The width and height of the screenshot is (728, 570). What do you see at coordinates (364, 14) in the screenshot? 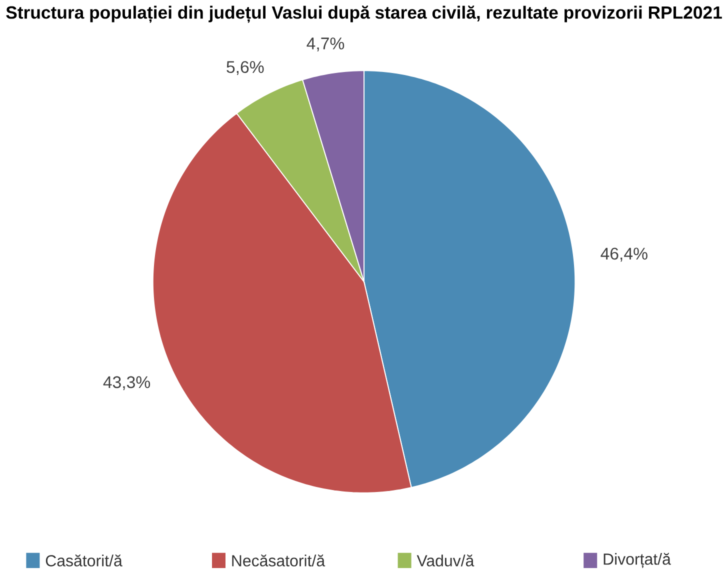
I see `chart-title: Structura populației din județul Vaslui după starea civilă, rezultate provizorii RPL2021` at bounding box center [364, 14].